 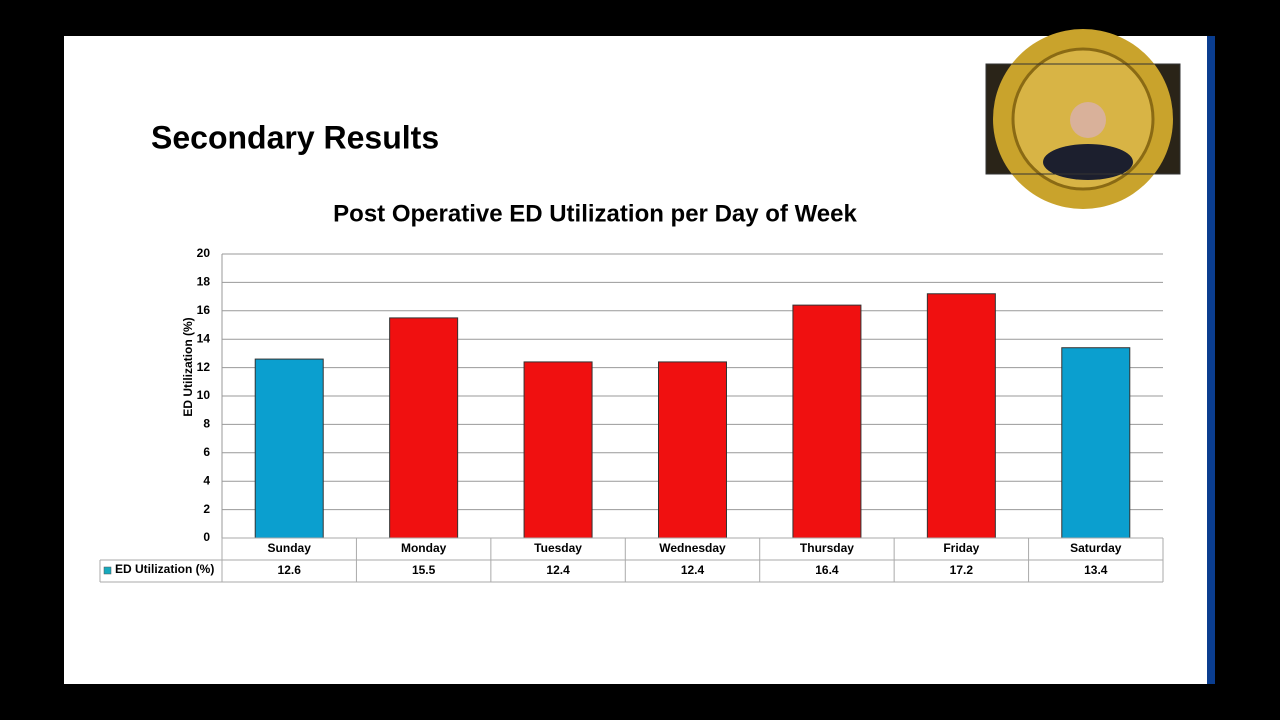 I want to click on slide-edge, so click(x=1211, y=360).